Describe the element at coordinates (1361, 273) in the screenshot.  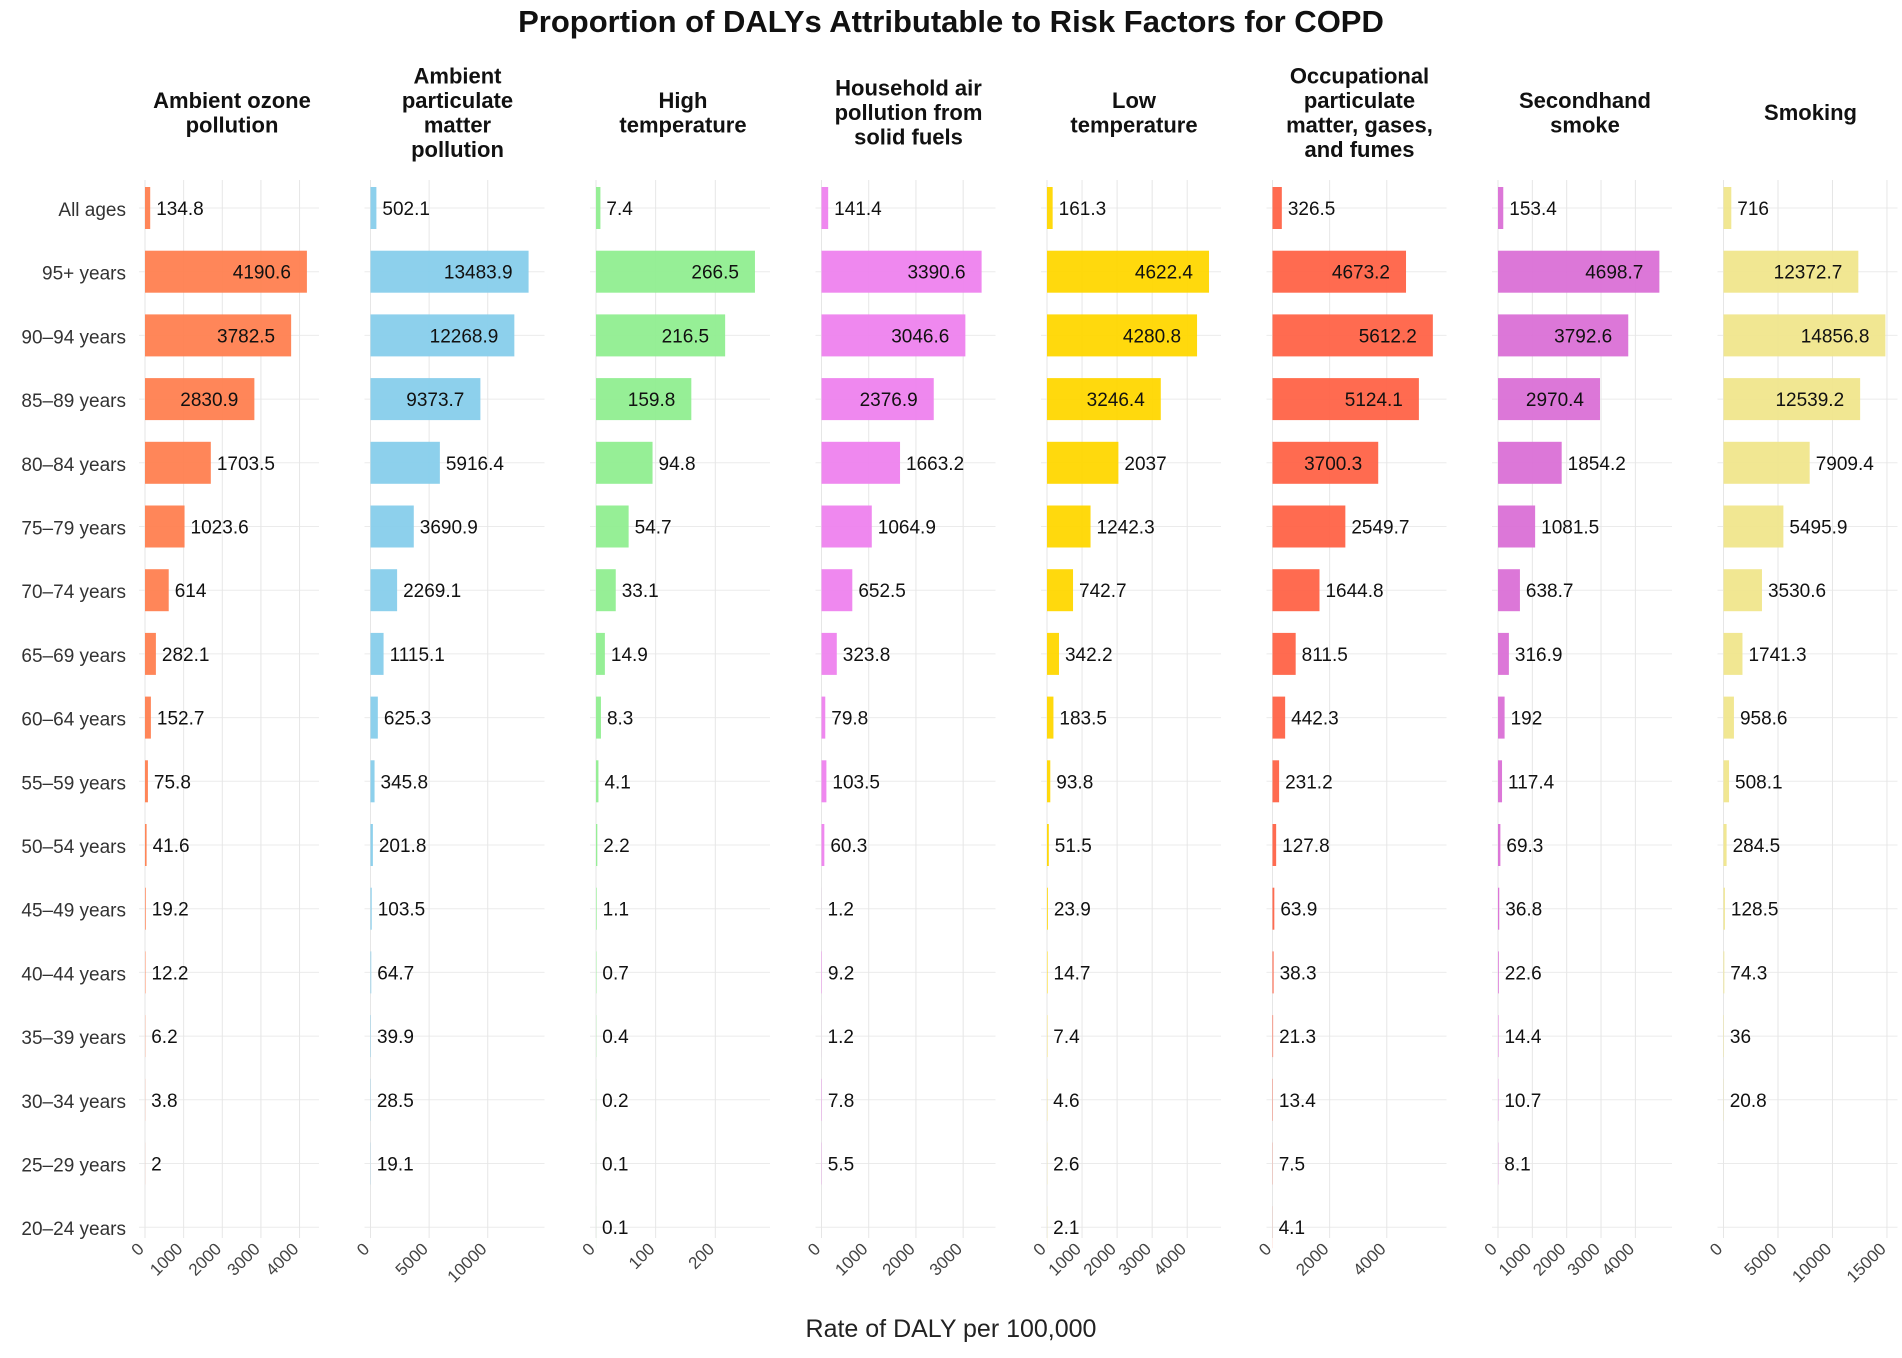
I see `data-label: 4673.2` at that location.